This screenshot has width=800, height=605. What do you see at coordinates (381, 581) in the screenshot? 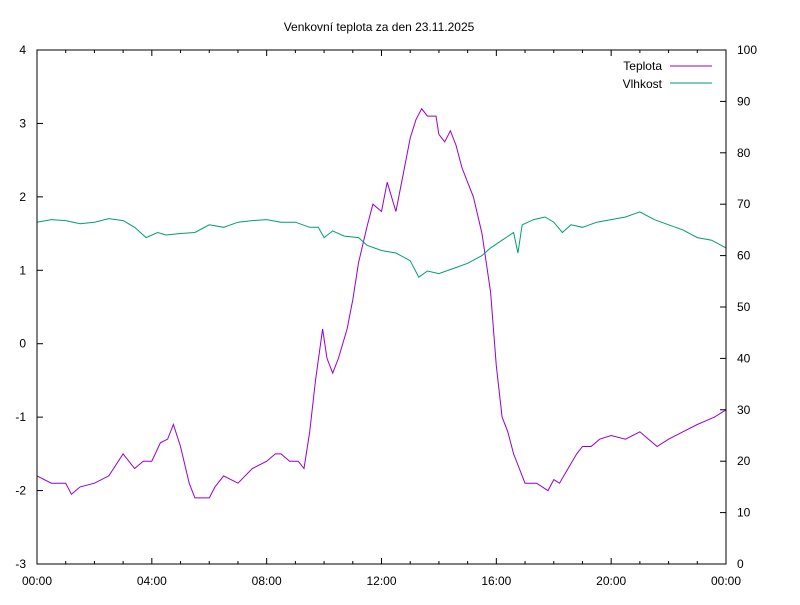
I see `x-tick-label: 12:00` at bounding box center [381, 581].